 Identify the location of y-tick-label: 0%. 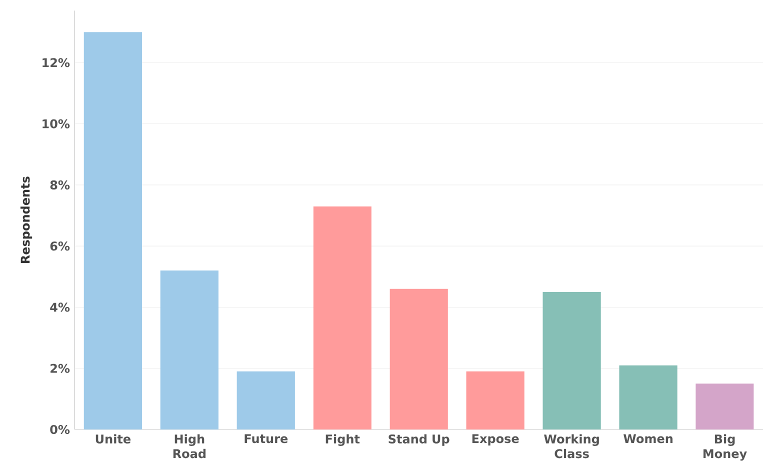
(60, 429).